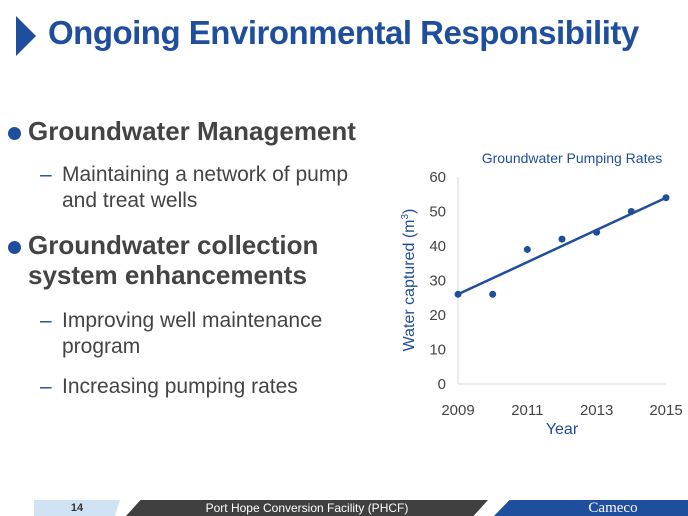 Image resolution: width=688 pixels, height=516 pixels. What do you see at coordinates (192, 320) in the screenshot?
I see `sub-bullet-line: Improving well maintenance` at bounding box center [192, 320].